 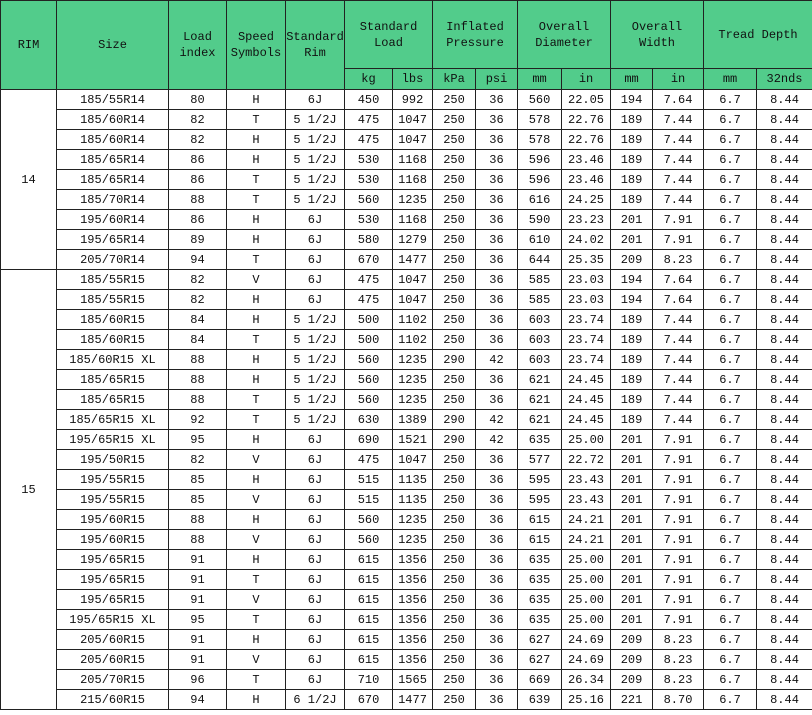 I want to click on cell-diameter-in: 25.00, so click(x=586, y=619).